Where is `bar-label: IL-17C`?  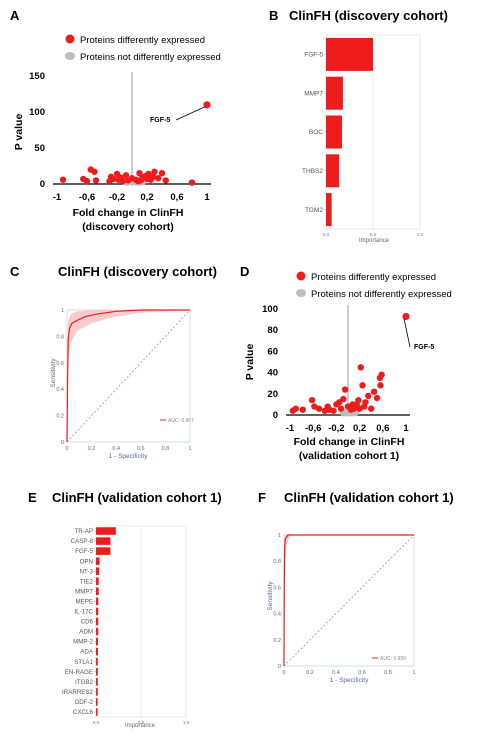
bar-label: IL-17C is located at coordinates (83, 612).